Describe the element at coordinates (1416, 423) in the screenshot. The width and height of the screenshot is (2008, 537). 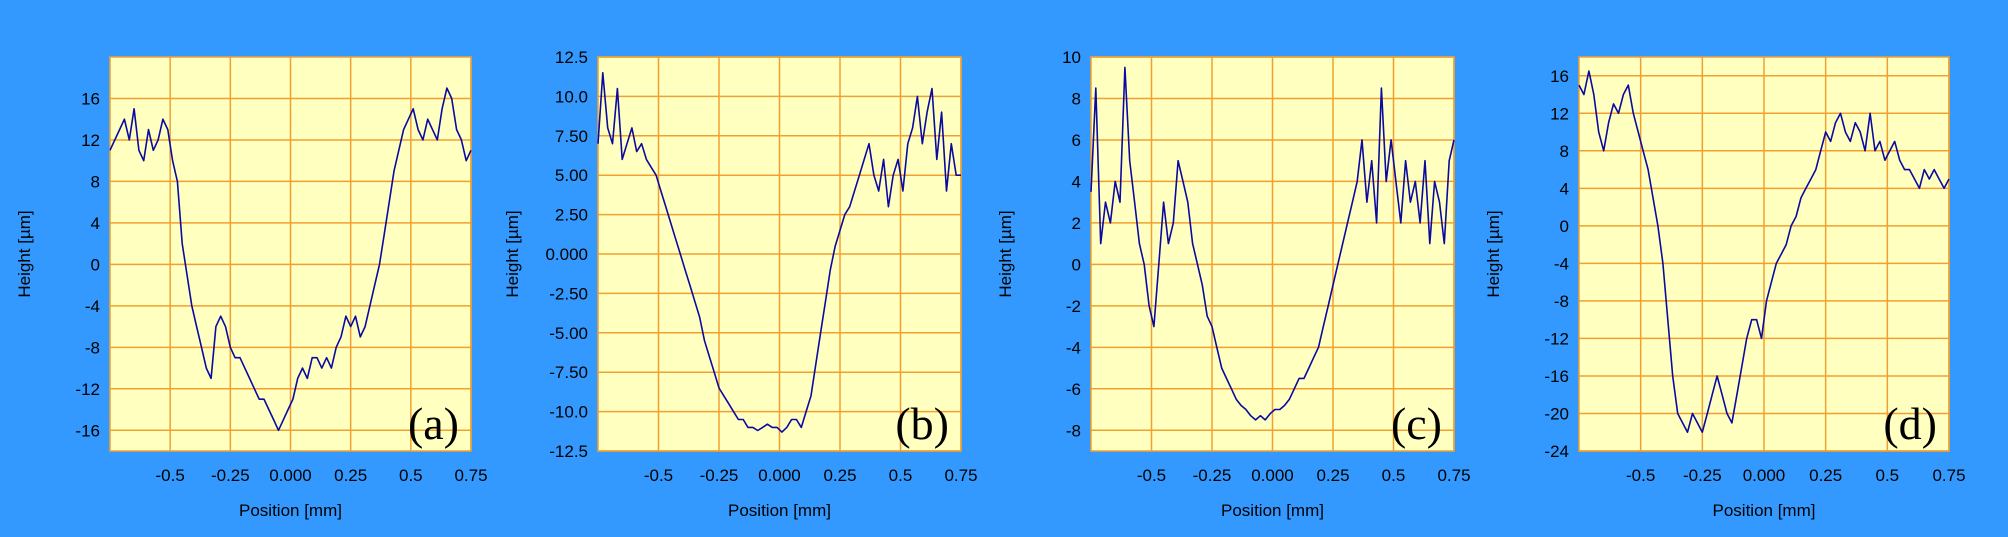
I see `panel-label: (c)` at that location.